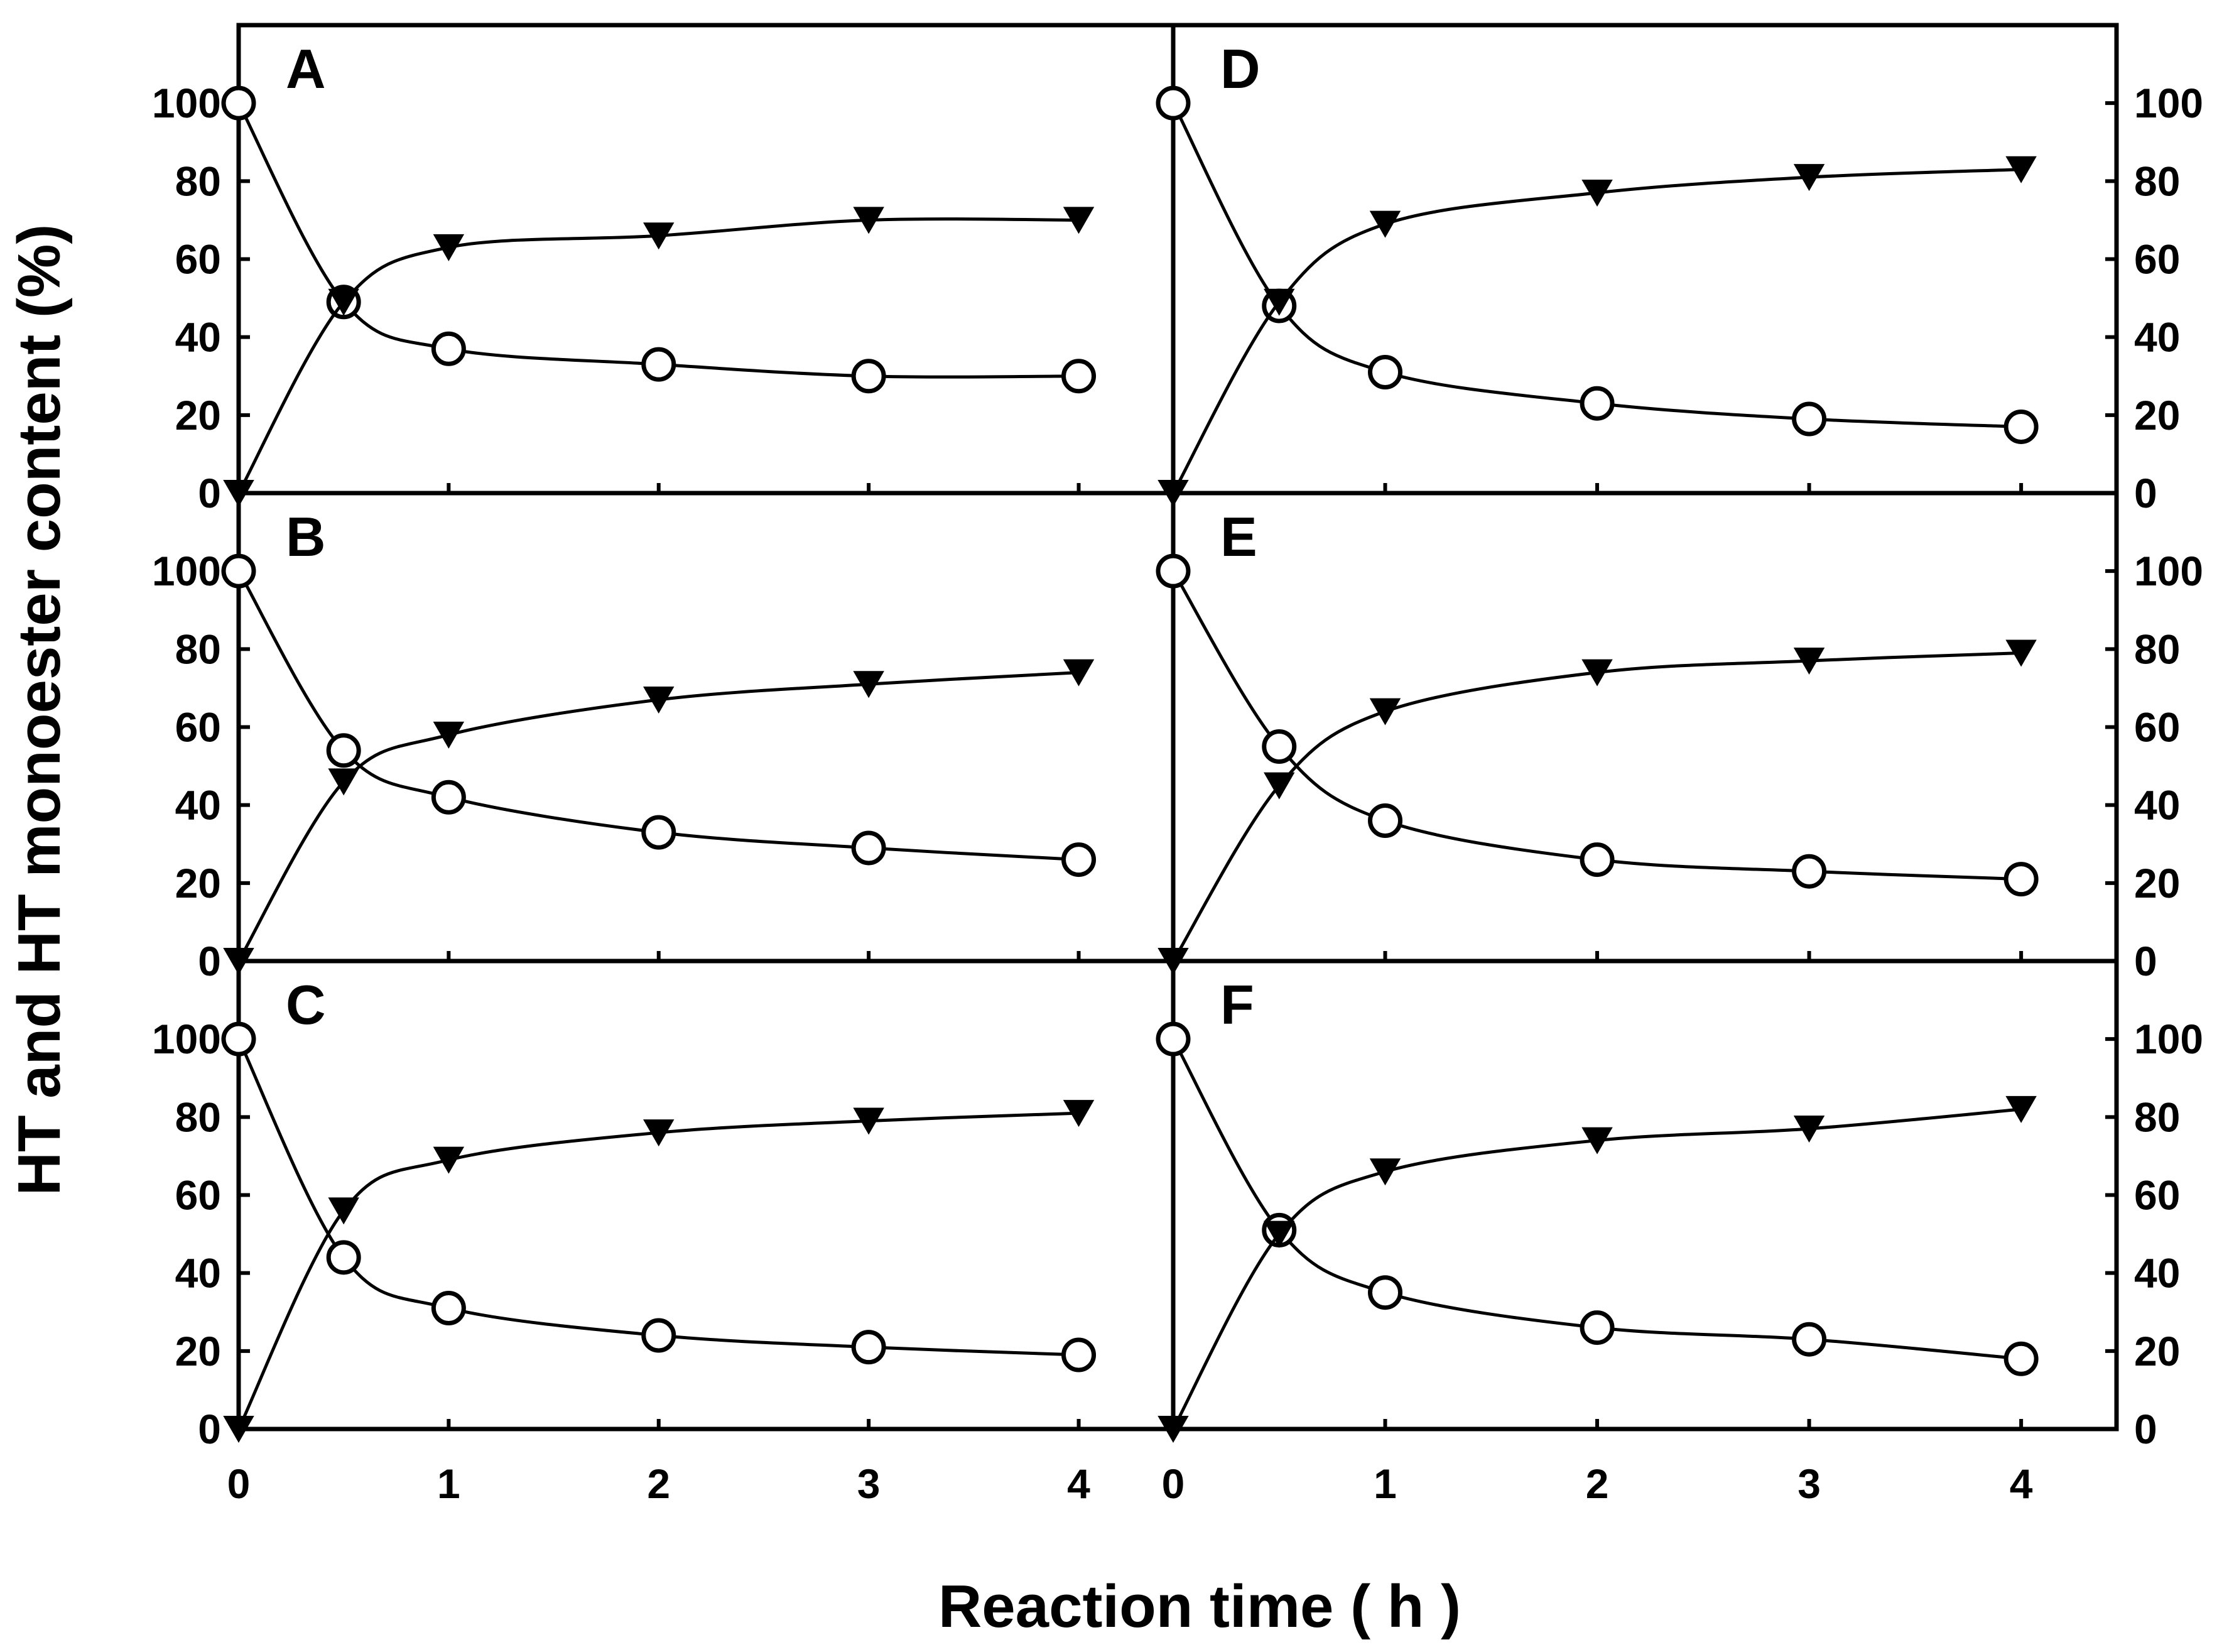 The height and width of the screenshot is (1652, 2239). What do you see at coordinates (306, 69) in the screenshot?
I see `panel-label: A` at bounding box center [306, 69].